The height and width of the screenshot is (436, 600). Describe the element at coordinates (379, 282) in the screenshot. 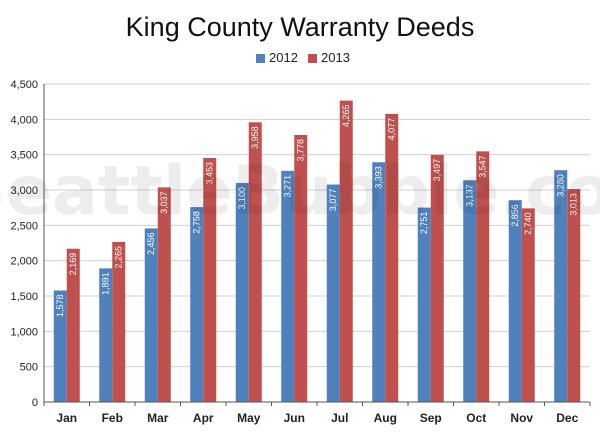

I see `bar-2012-aug` at that location.